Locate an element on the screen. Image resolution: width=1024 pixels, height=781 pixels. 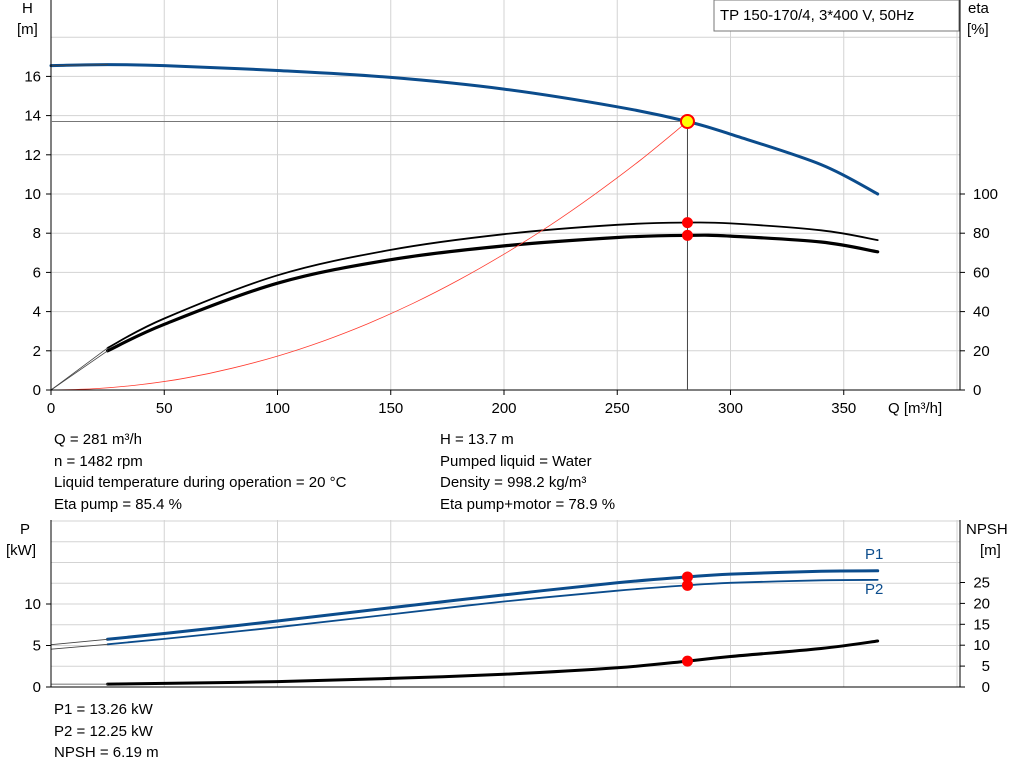
duty-point-marker is located at coordinates (687, 121).